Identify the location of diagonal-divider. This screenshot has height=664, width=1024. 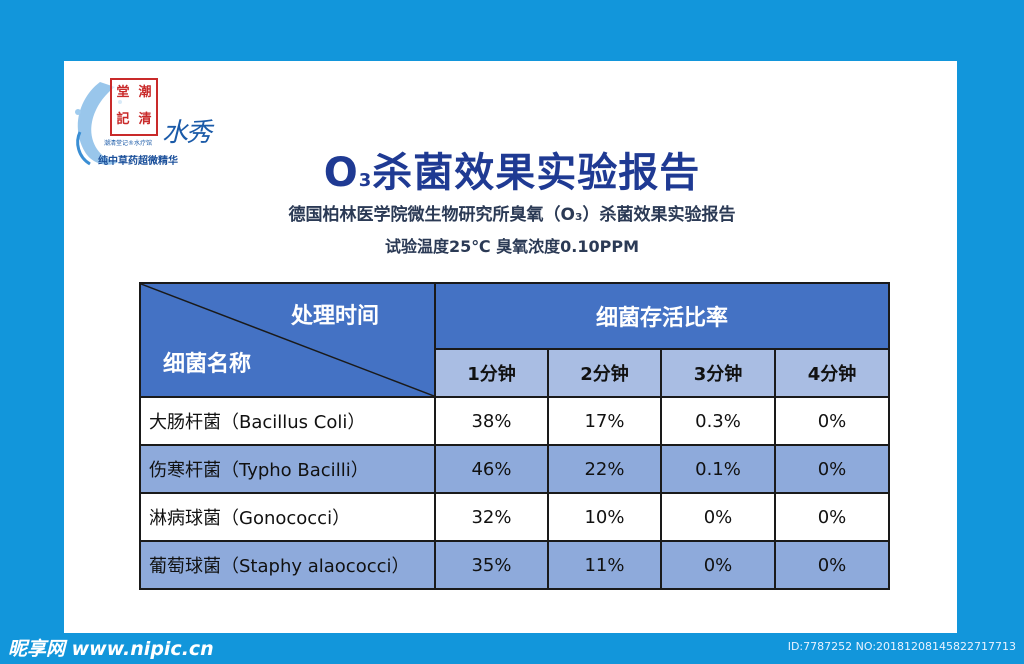
(287, 340).